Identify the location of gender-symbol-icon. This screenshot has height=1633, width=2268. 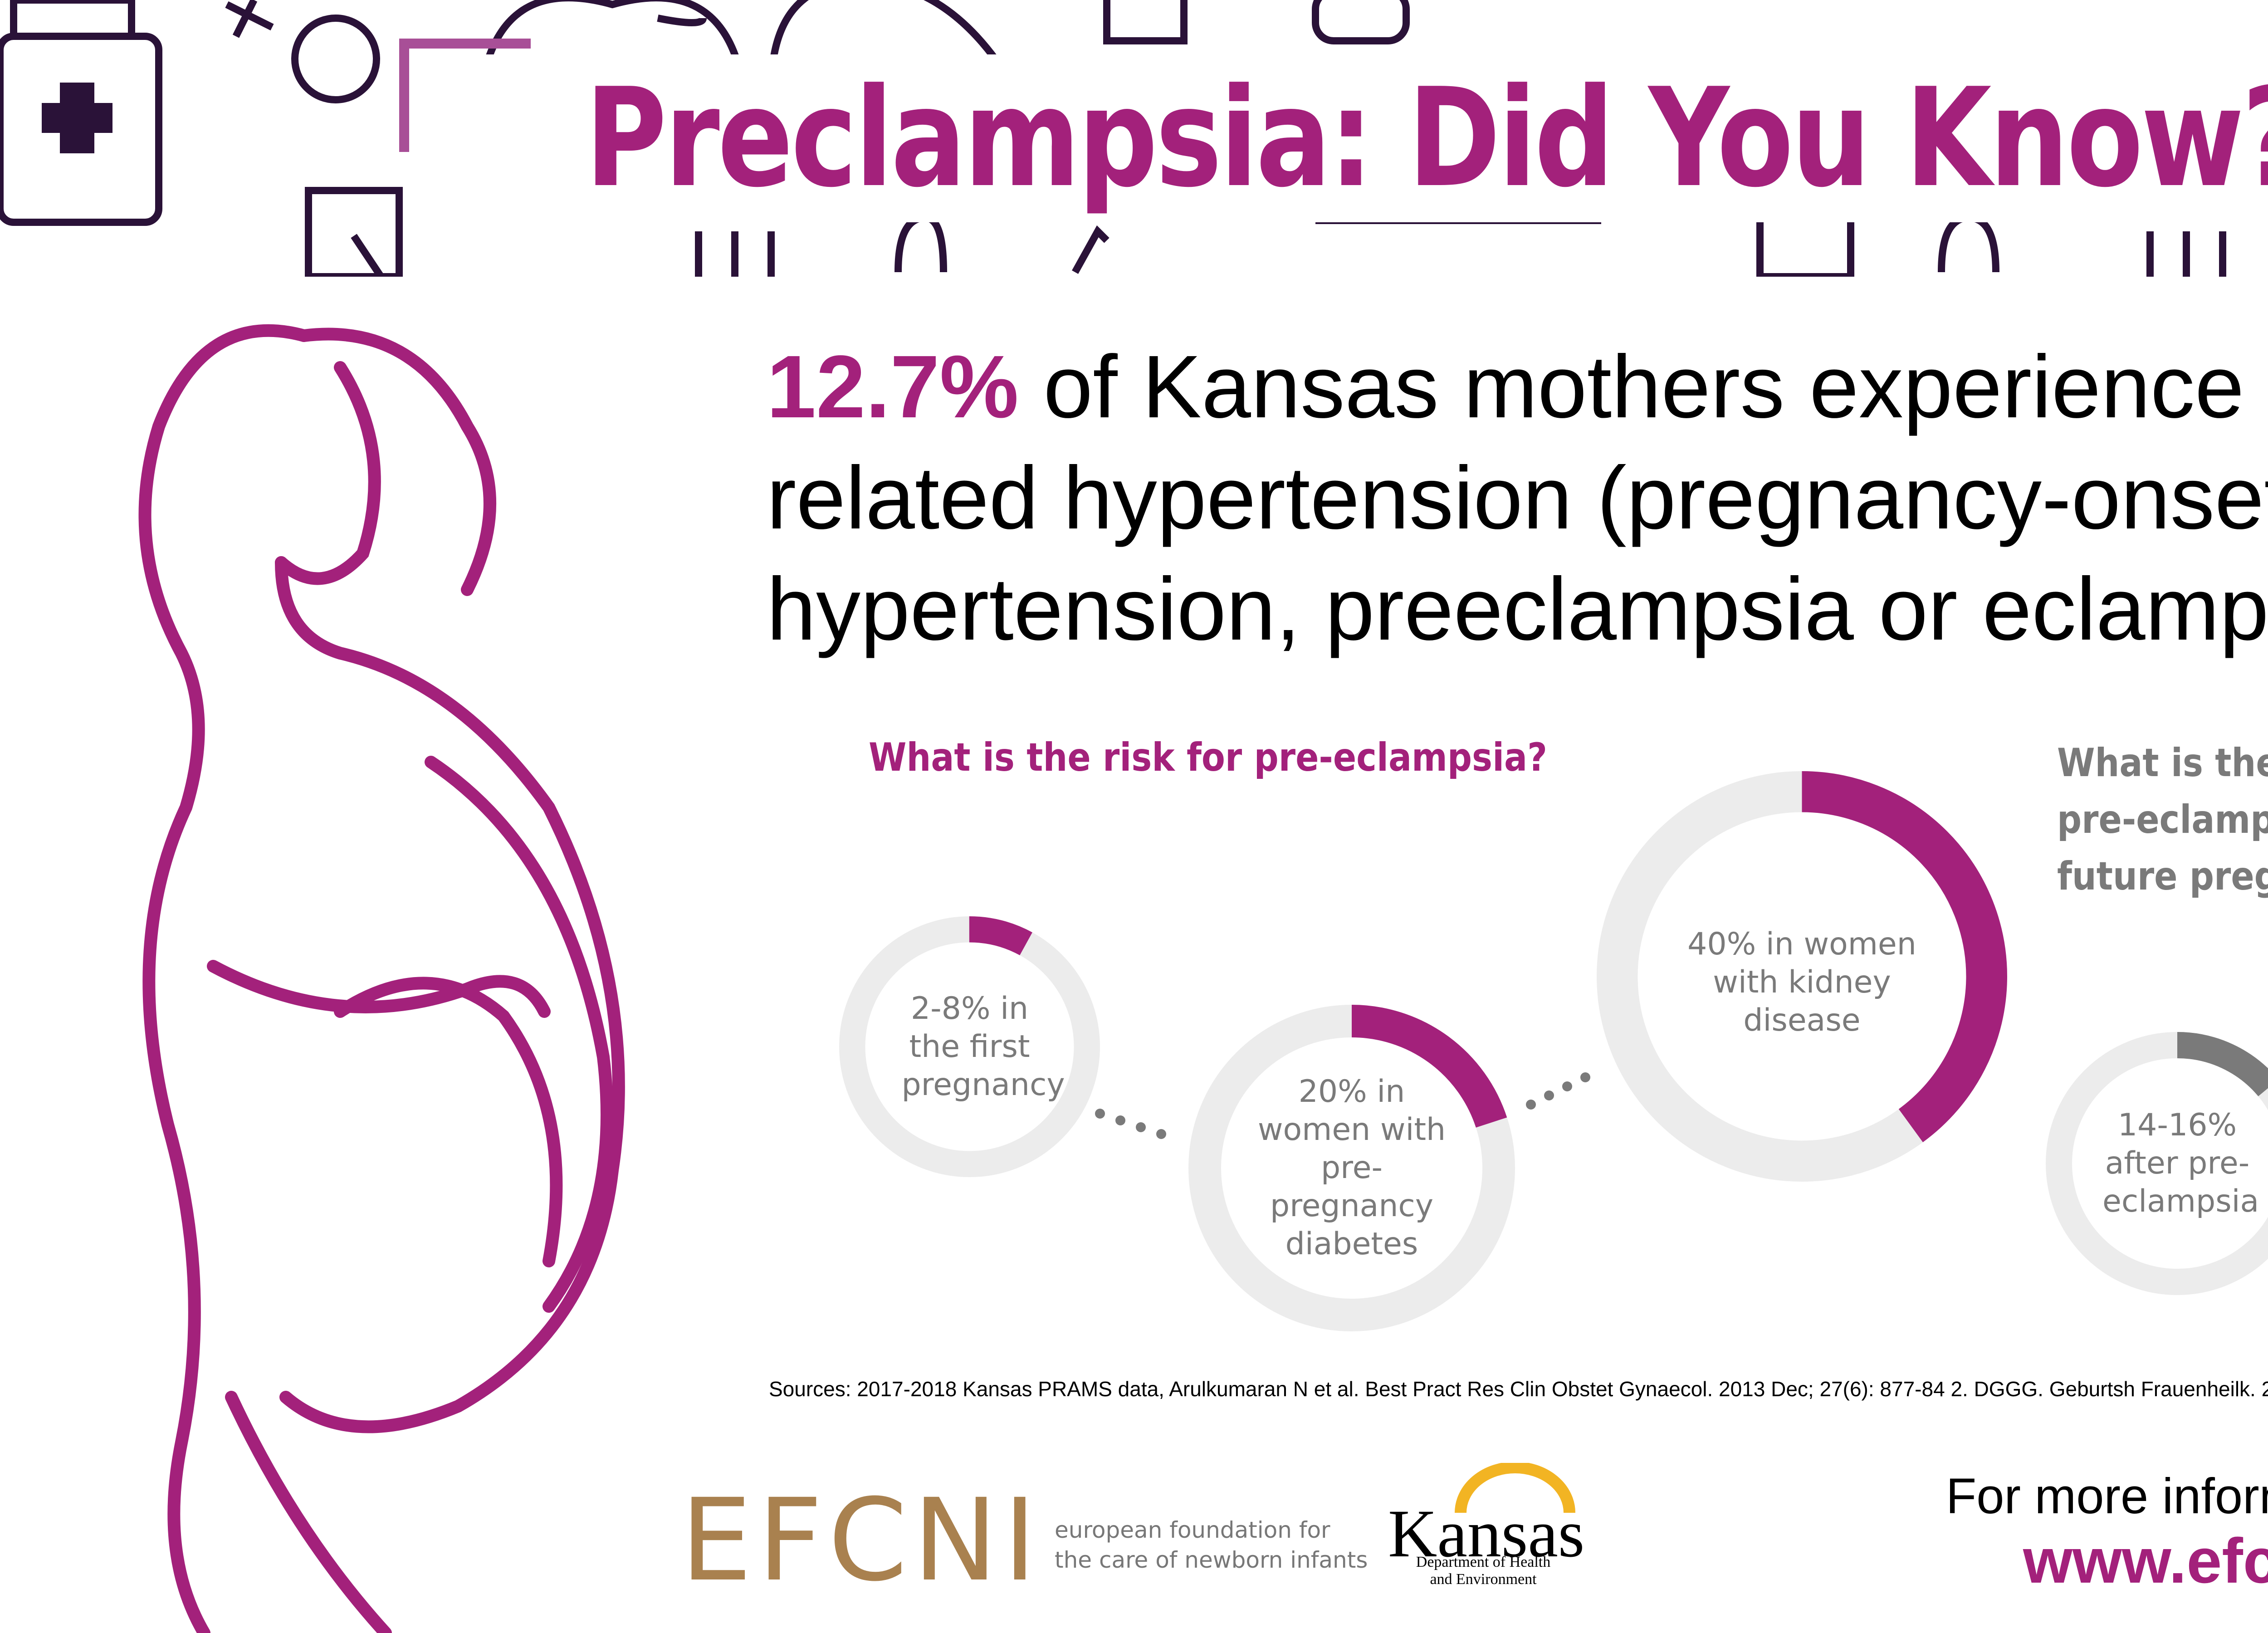
(303, 51).